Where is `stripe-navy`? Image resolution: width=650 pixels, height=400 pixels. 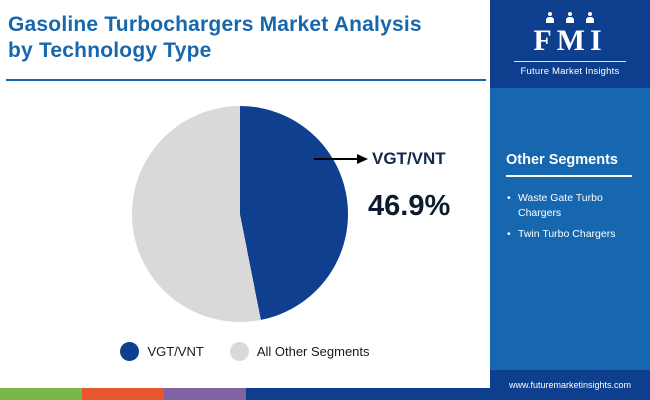 stripe-navy is located at coordinates (368, 394).